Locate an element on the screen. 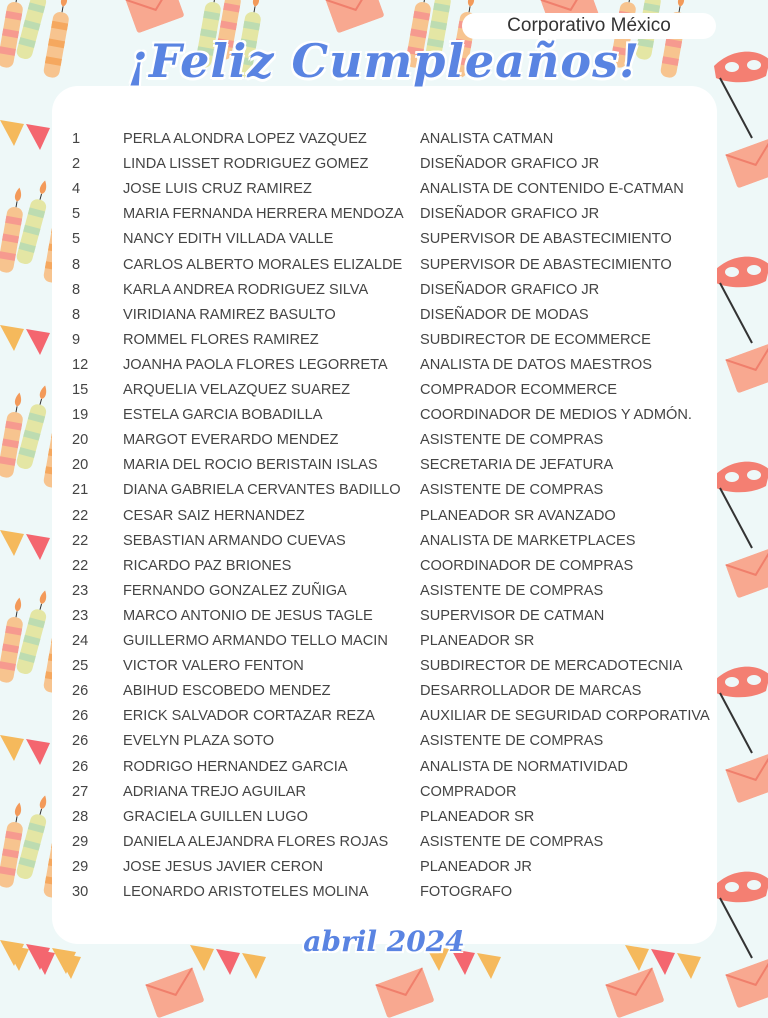  employee-name: VICTOR VALERO FENTON is located at coordinates (213, 666).